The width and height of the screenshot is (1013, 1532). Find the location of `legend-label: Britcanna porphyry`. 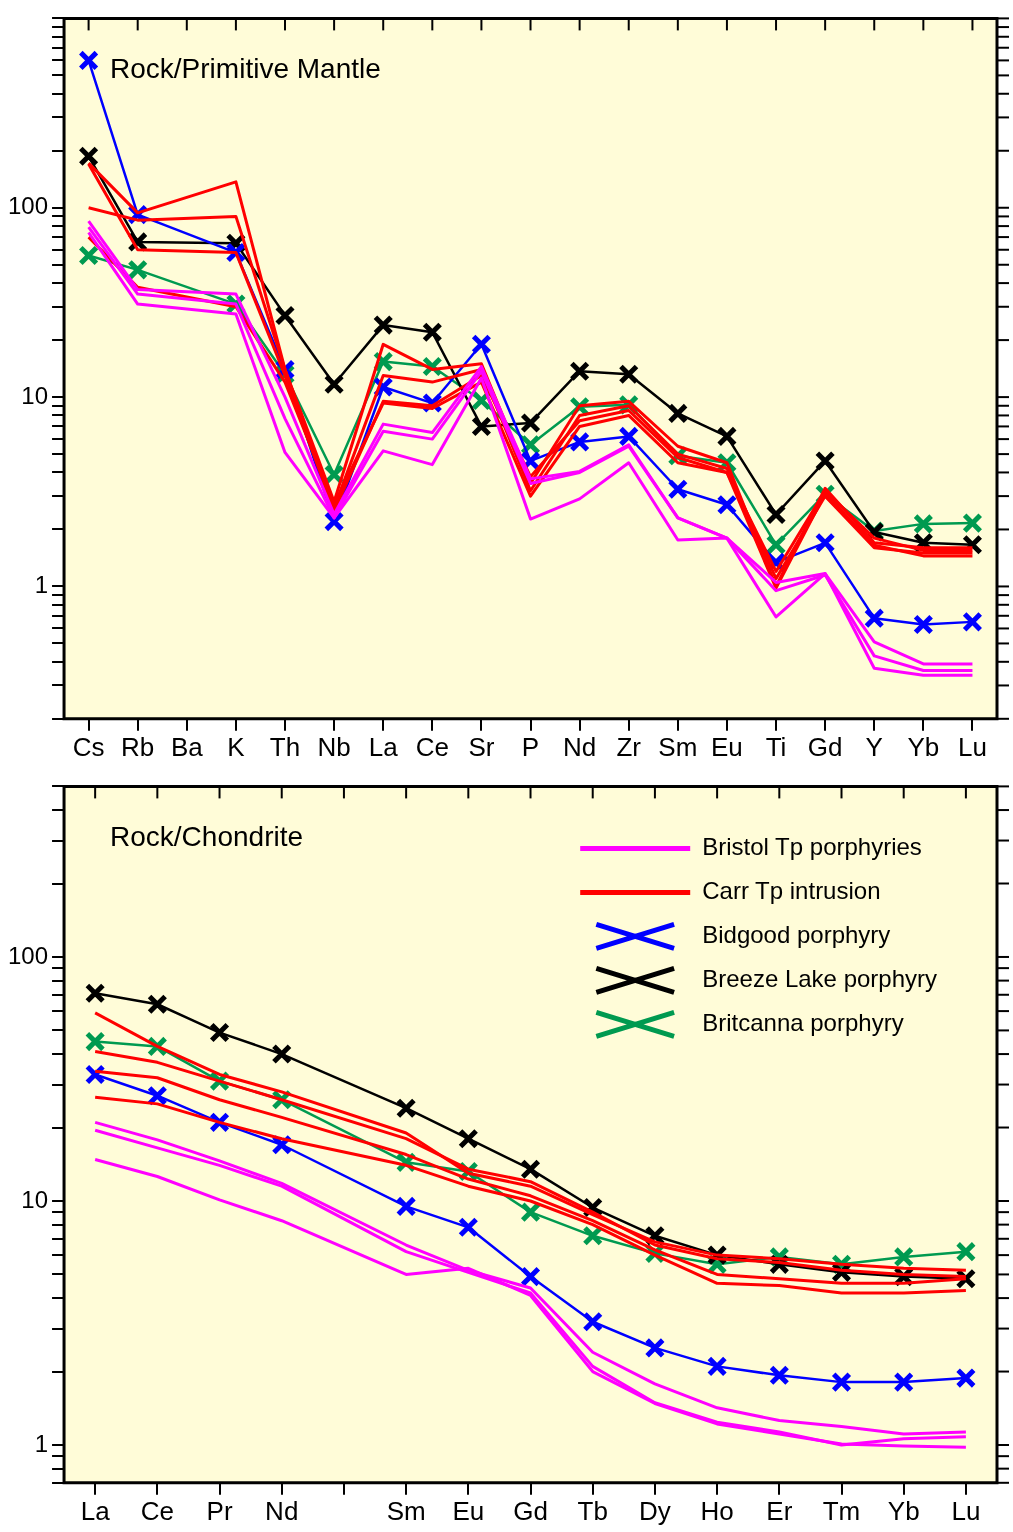

legend-label: Britcanna porphyry is located at coordinates (803, 1023).